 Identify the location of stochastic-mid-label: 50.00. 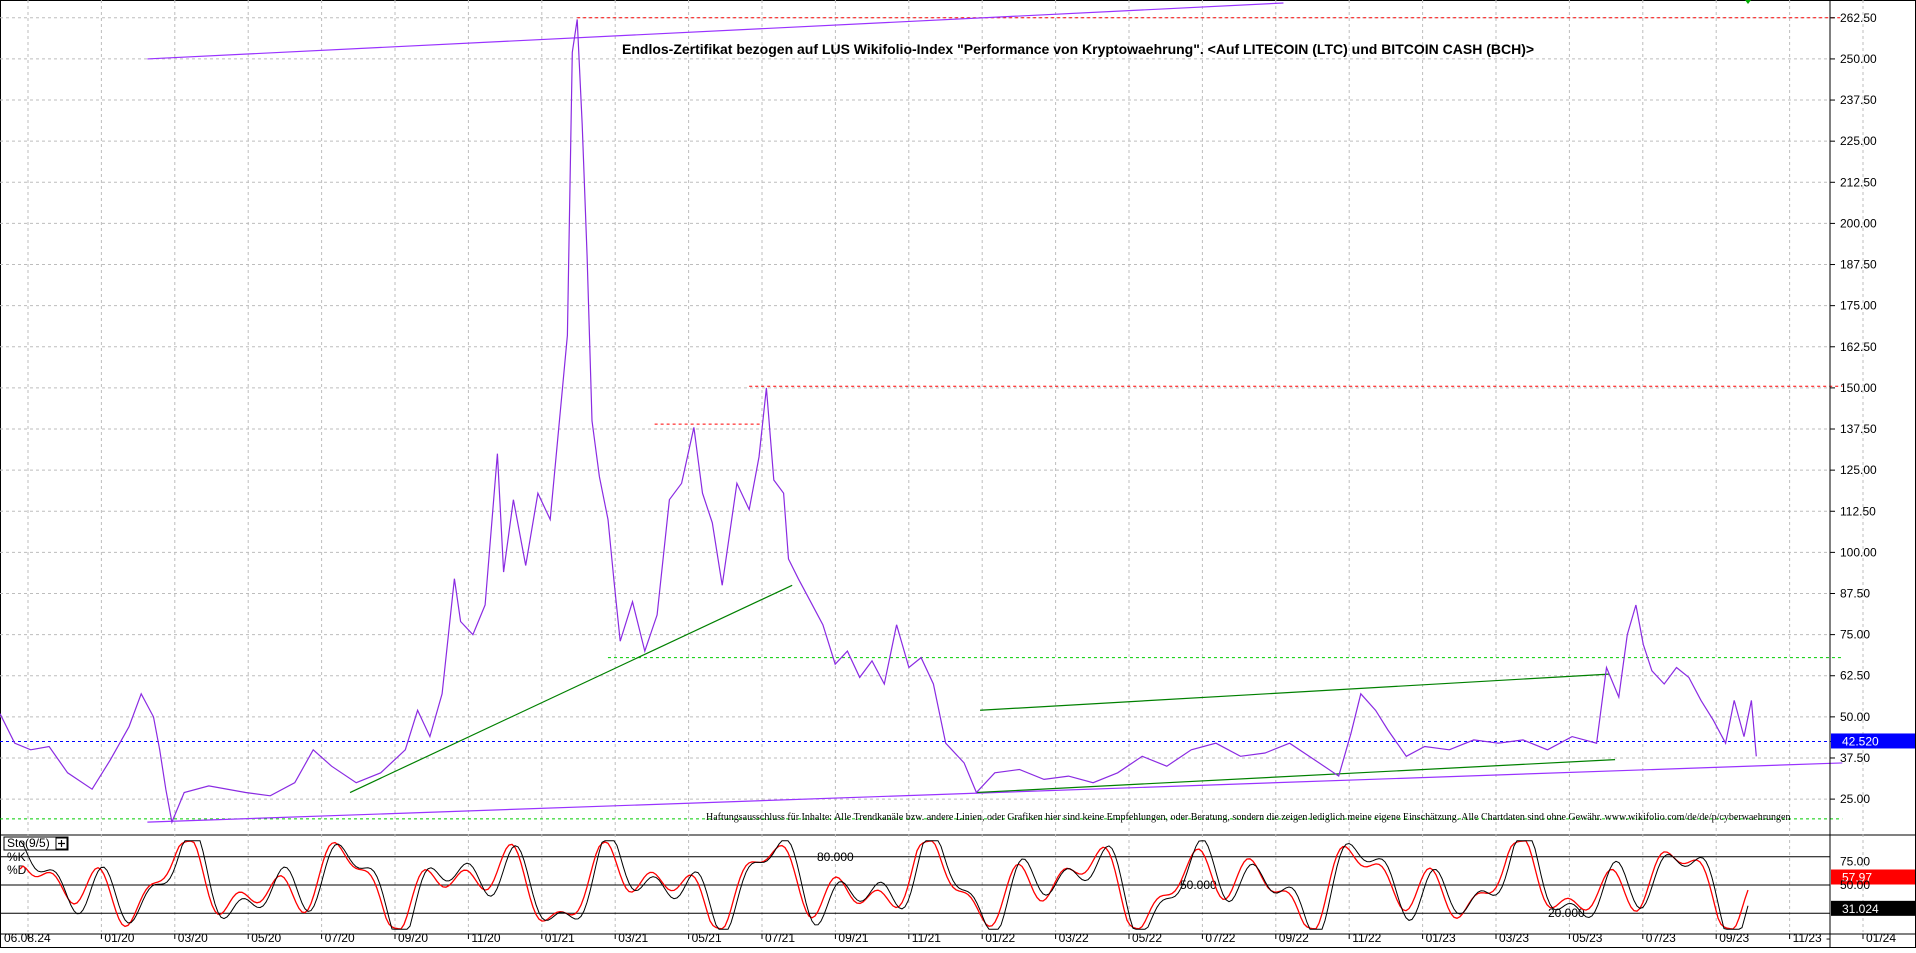
(1855, 885).